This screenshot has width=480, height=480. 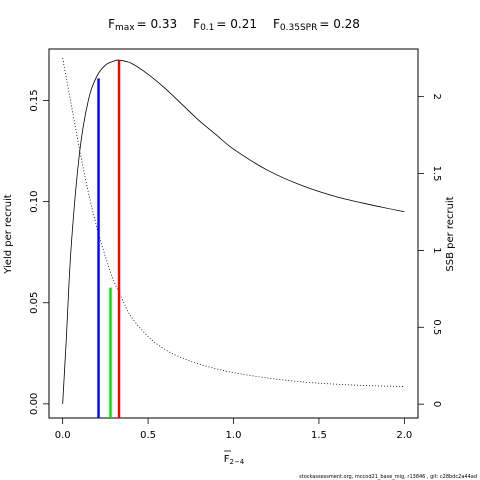 I want to click on y-axis-left: 0.00 0.05 0.10 0.15, so click(x=39, y=252).